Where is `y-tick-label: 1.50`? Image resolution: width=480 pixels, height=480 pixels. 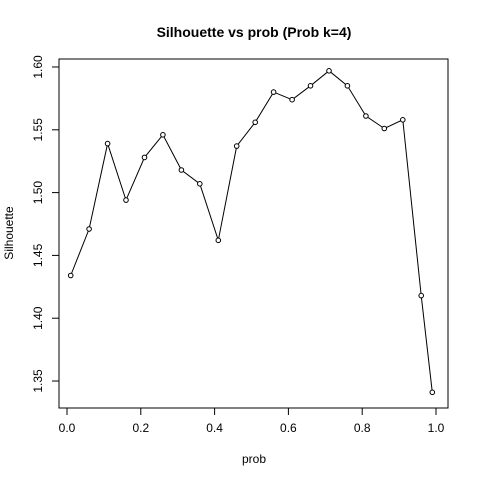 y-tick-label: 1.50 is located at coordinates (38, 193).